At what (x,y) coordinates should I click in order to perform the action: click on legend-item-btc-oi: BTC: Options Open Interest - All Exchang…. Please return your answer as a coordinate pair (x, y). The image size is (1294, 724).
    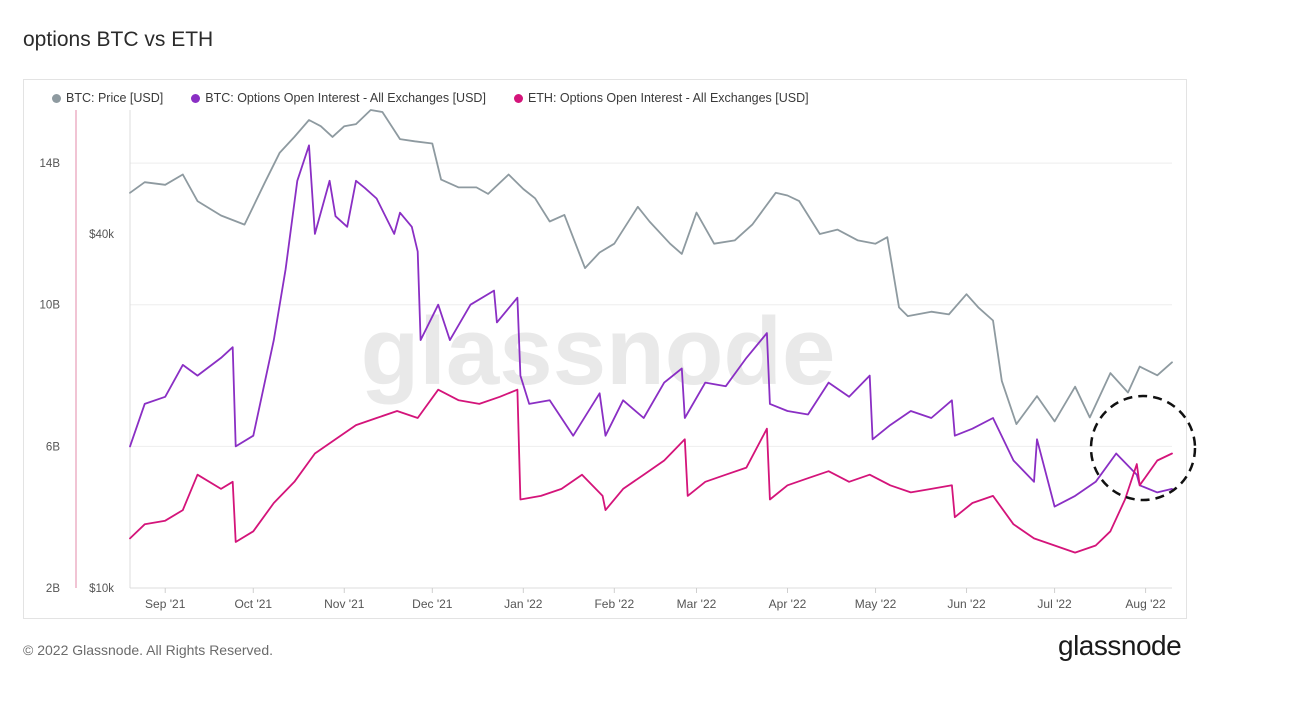
    Looking at the image, I should click on (338, 98).